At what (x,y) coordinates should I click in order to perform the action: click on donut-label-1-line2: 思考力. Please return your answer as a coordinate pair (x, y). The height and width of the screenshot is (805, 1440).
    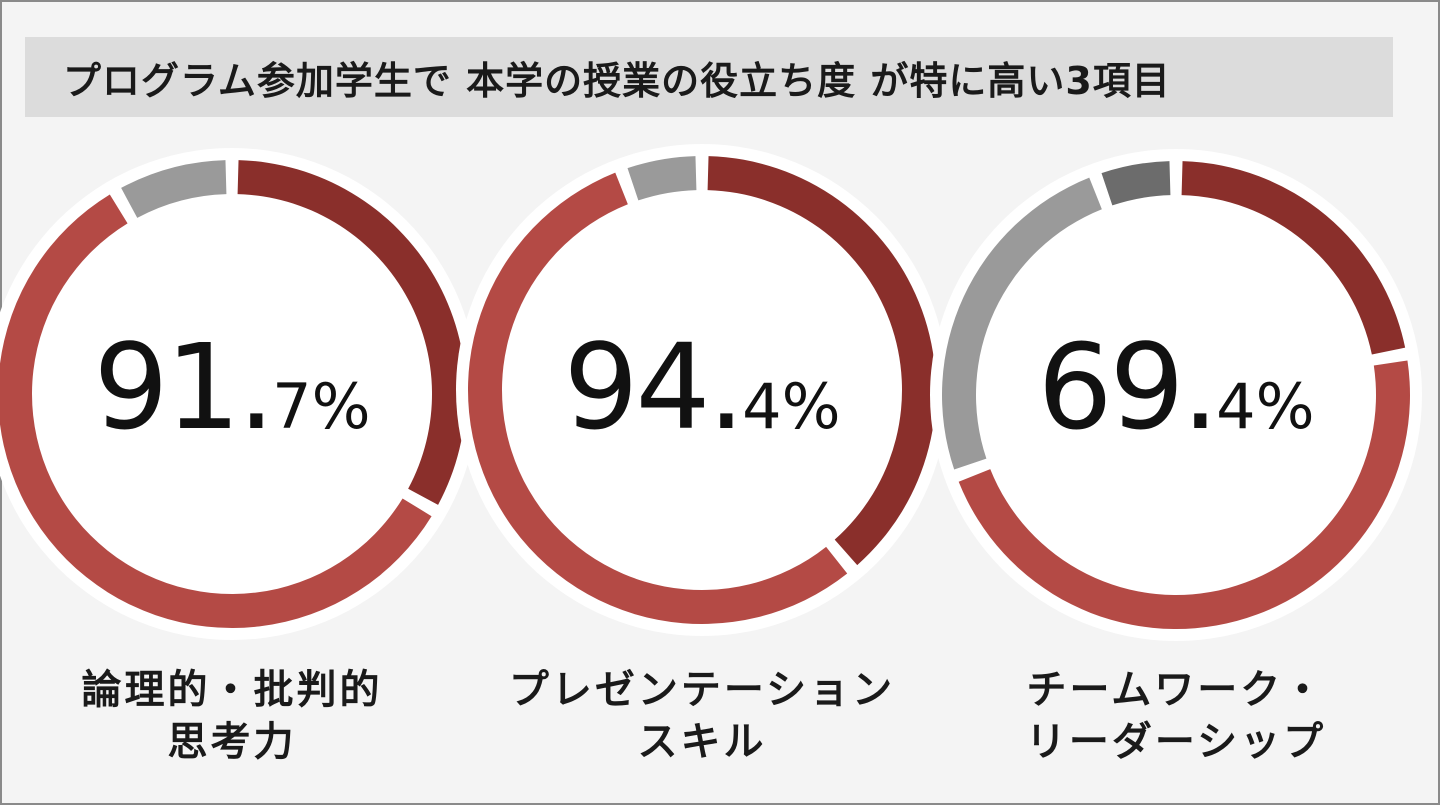
    Looking at the image, I should click on (232, 742).